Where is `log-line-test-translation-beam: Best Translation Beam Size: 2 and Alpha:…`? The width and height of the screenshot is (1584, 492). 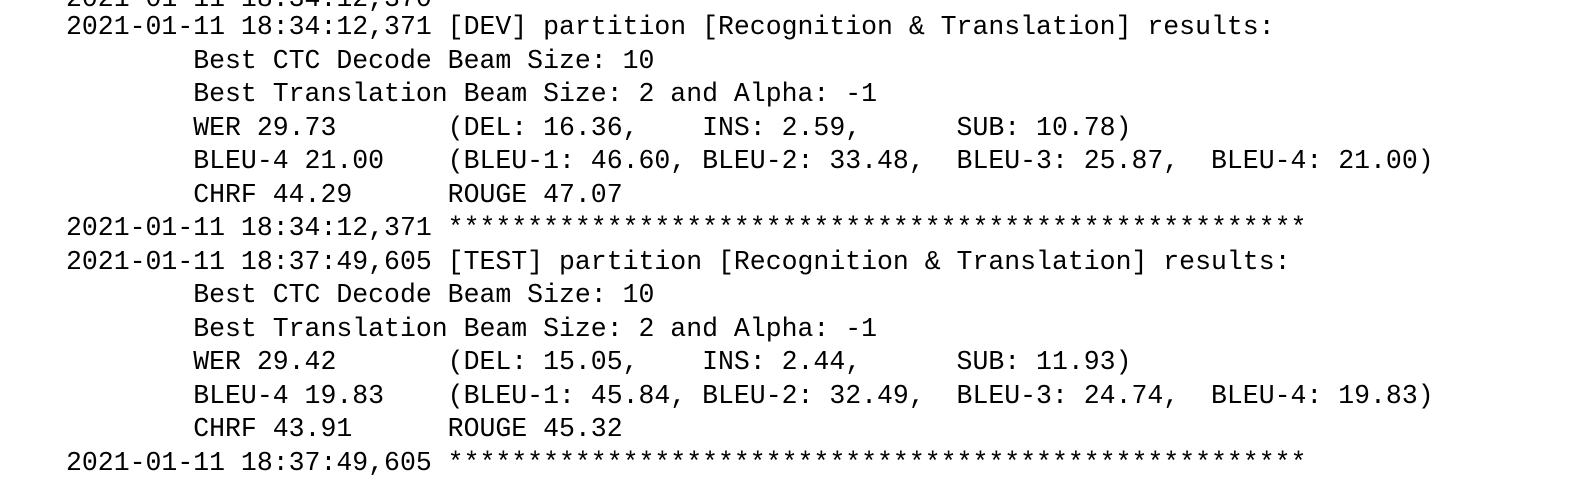 log-line-test-translation-beam: Best Translation Beam Size: 2 and Alpha:… is located at coordinates (472, 328).